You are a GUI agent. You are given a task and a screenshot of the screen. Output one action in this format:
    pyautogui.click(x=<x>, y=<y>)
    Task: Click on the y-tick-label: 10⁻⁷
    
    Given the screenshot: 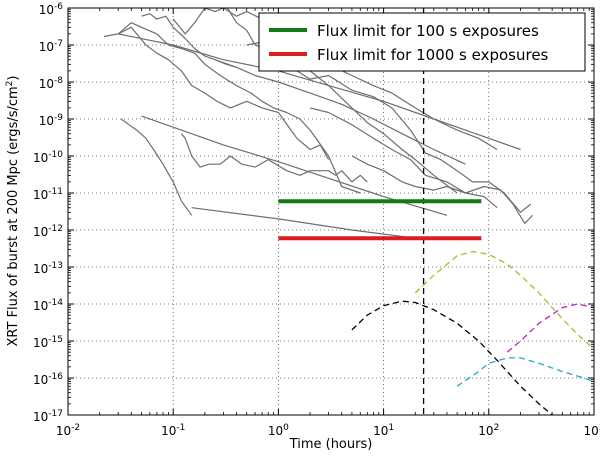 What is the action you would take?
    pyautogui.click(x=51, y=46)
    